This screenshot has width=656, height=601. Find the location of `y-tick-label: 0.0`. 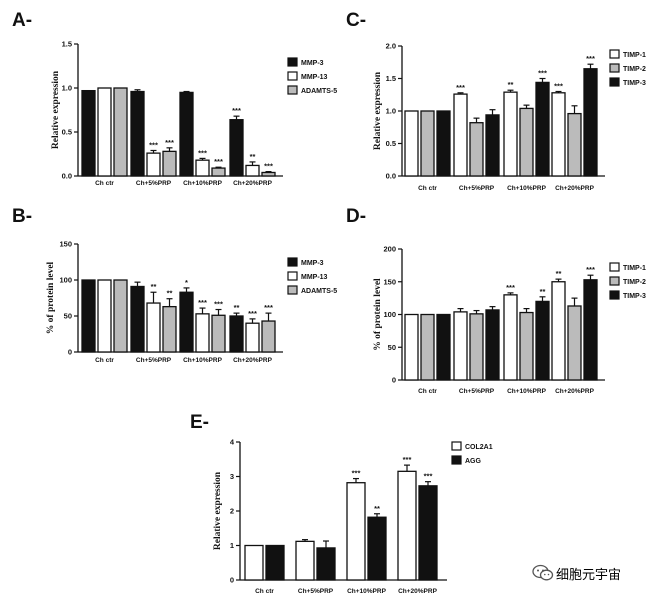

y-tick-label: 0.0 is located at coordinates (391, 176).